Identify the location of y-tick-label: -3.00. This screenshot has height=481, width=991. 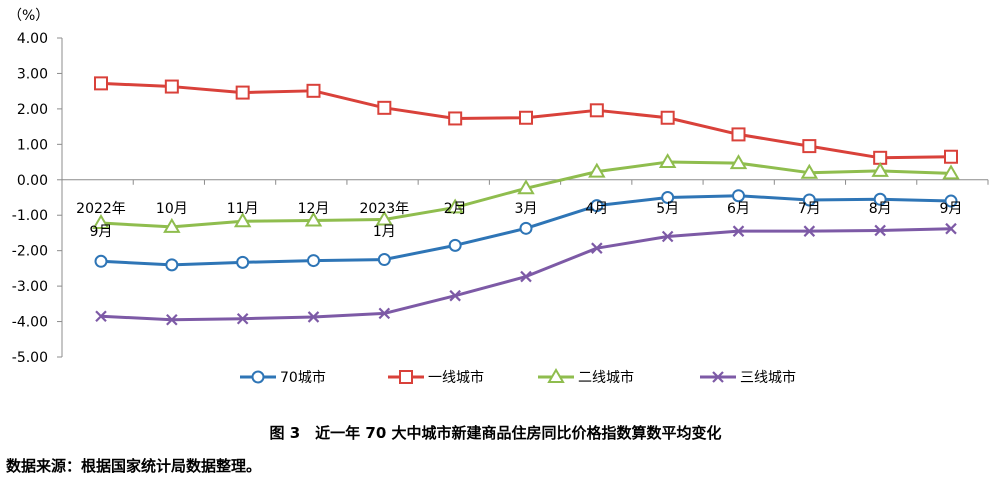
(30, 287).